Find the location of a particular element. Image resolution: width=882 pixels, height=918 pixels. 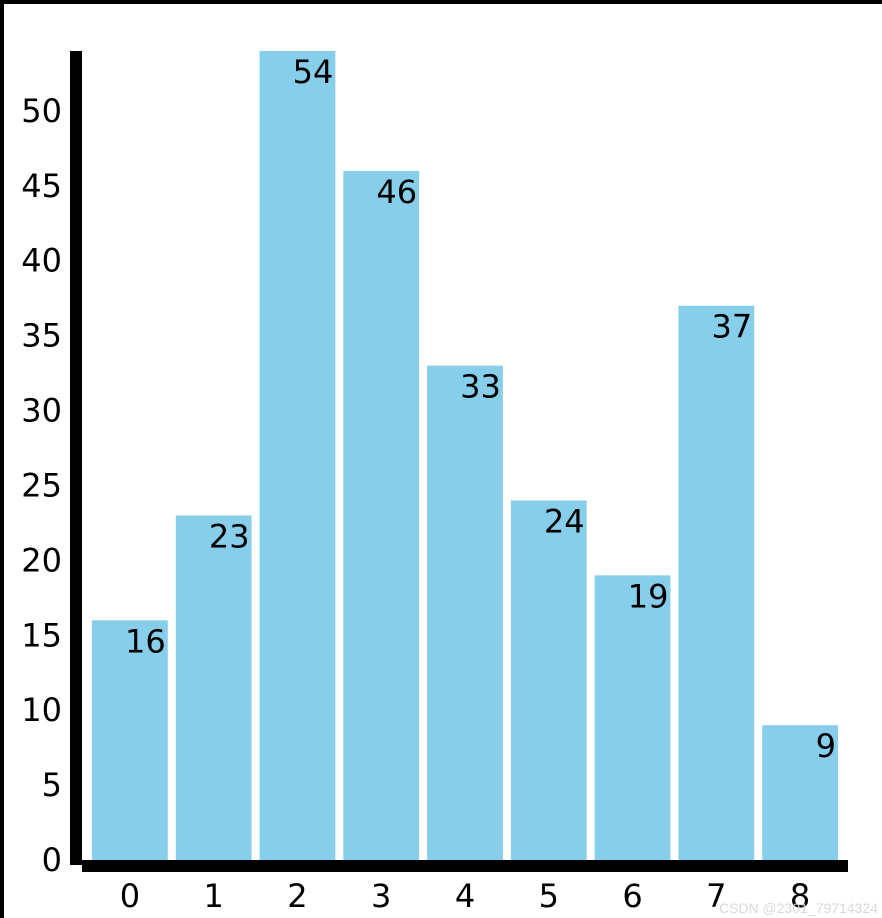

x-tick-label: 4 is located at coordinates (465, 896).